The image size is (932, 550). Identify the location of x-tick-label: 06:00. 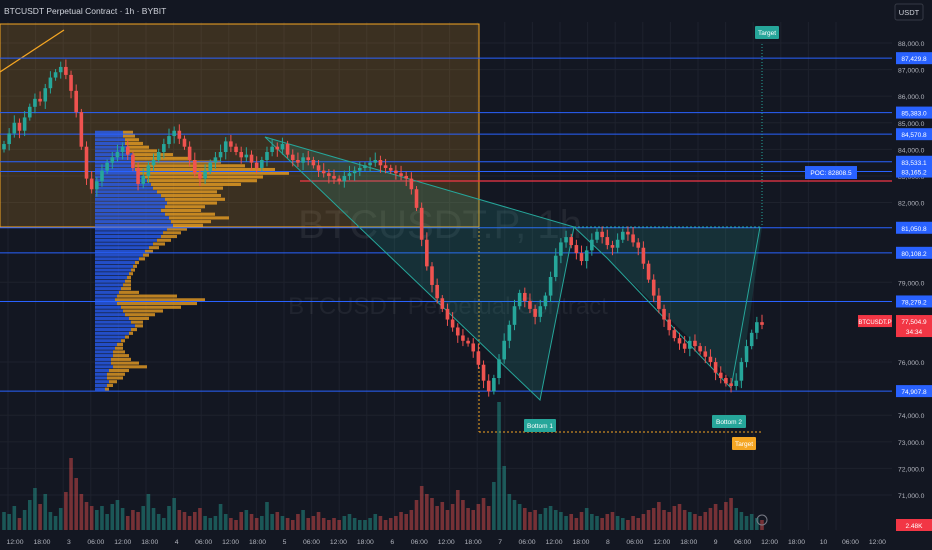
(95, 542).